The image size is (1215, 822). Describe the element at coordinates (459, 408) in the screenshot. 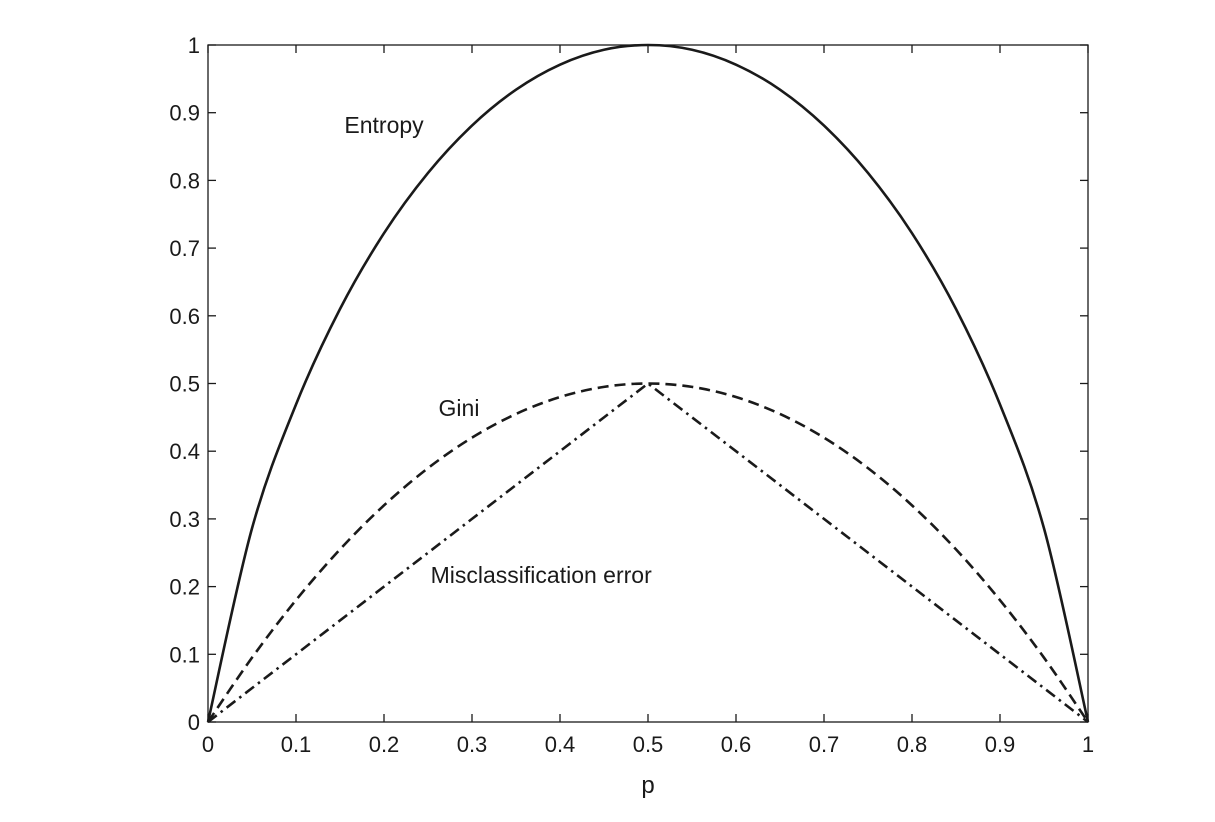

I see `annotation-label: Gini` at that location.